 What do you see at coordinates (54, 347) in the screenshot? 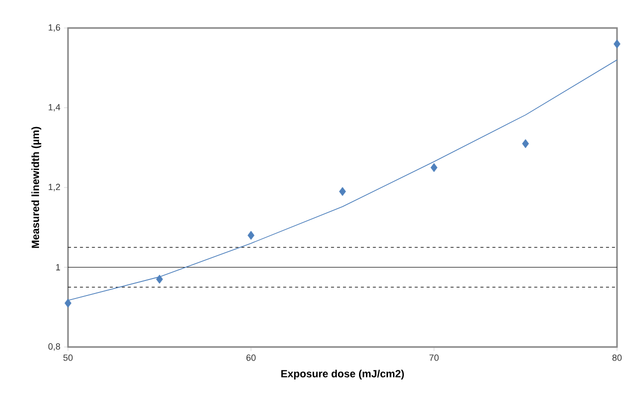
I see `y-tick-label: 0,8` at bounding box center [54, 347].